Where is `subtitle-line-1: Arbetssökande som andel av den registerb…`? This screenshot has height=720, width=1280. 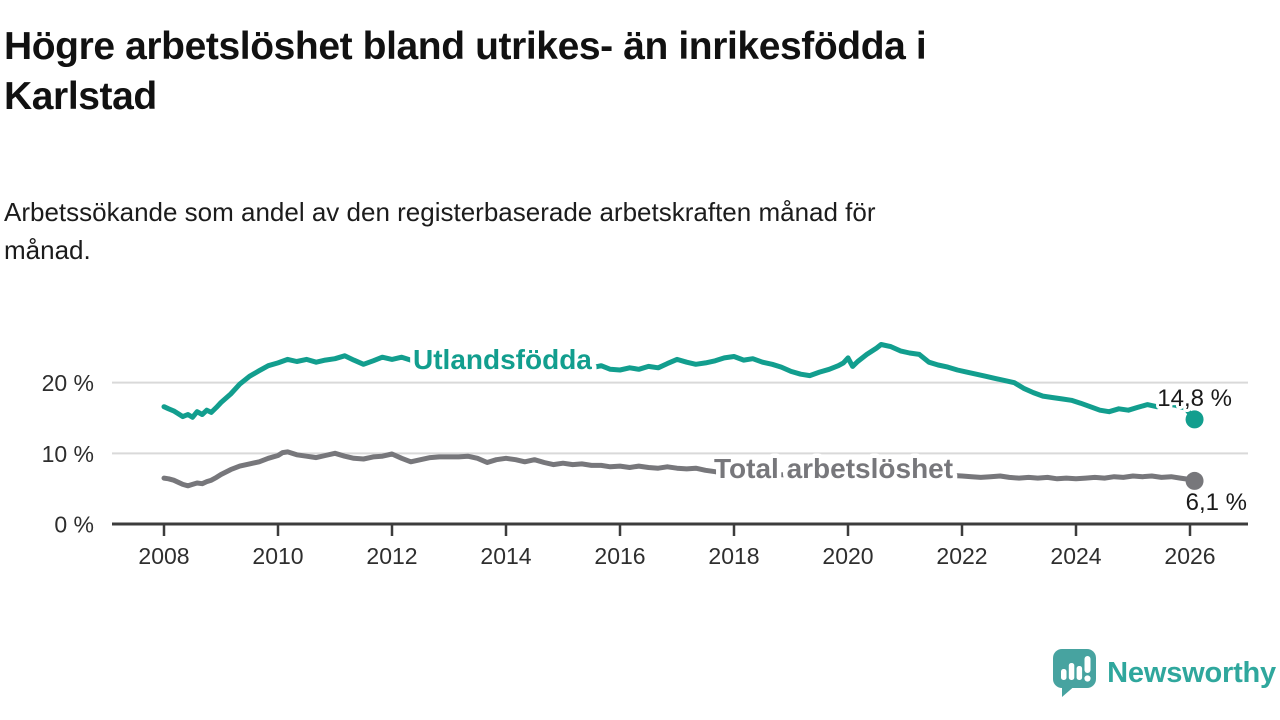 subtitle-line-1: Arbetssökande som andel av den registerb… is located at coordinates (440, 212).